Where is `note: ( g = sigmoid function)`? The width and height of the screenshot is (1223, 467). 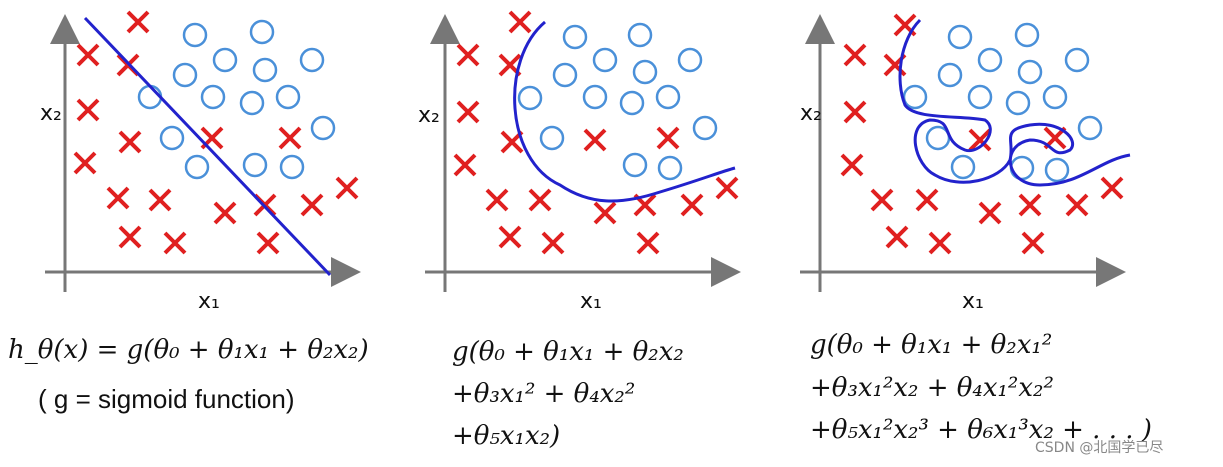 note: ( g = sigmoid function) is located at coordinates (166, 399).